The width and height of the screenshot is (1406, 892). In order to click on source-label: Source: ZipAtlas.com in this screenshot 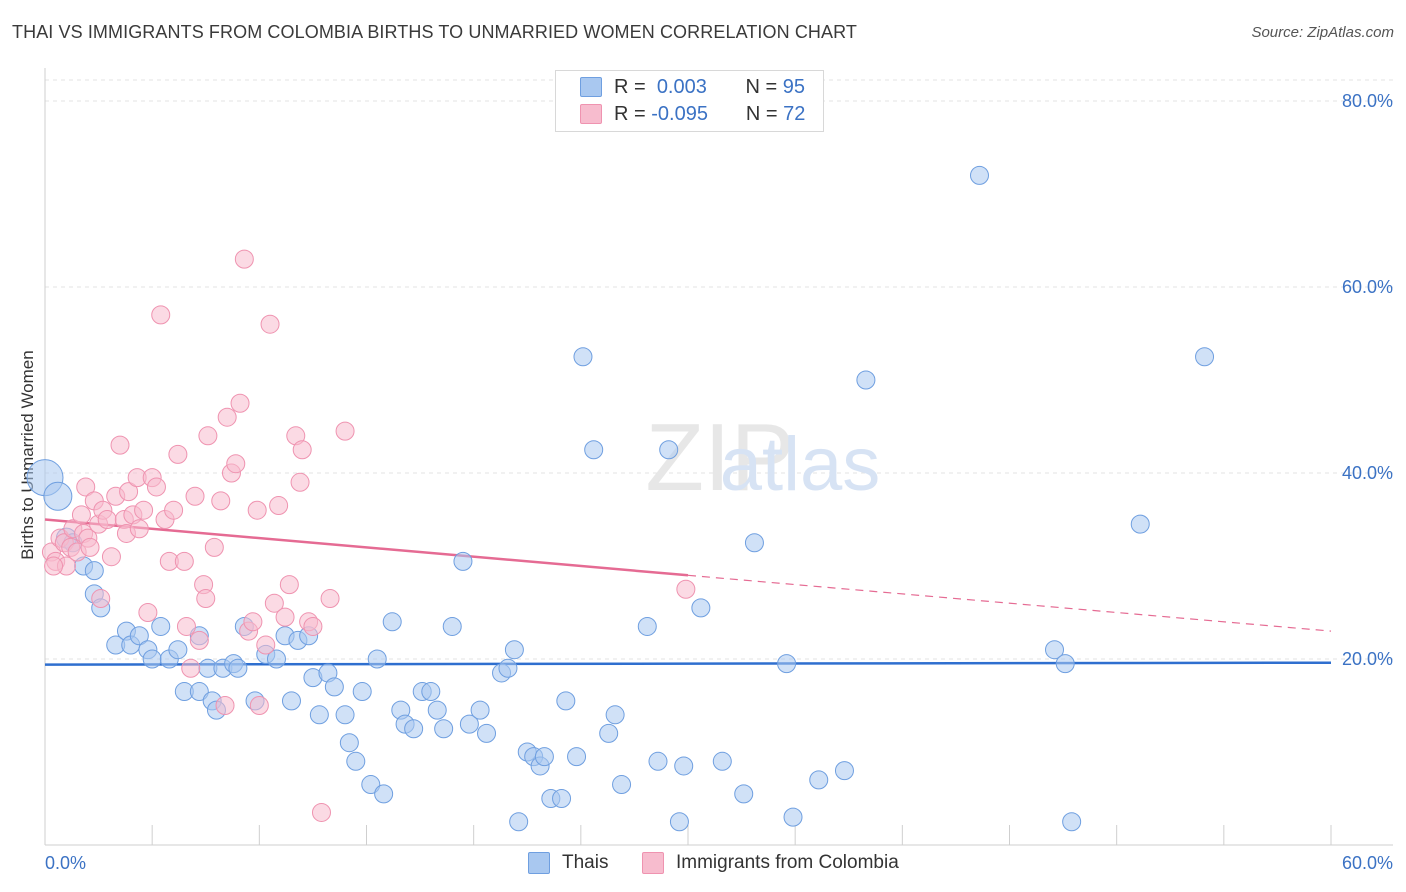, I will do `click(1322, 32)`.